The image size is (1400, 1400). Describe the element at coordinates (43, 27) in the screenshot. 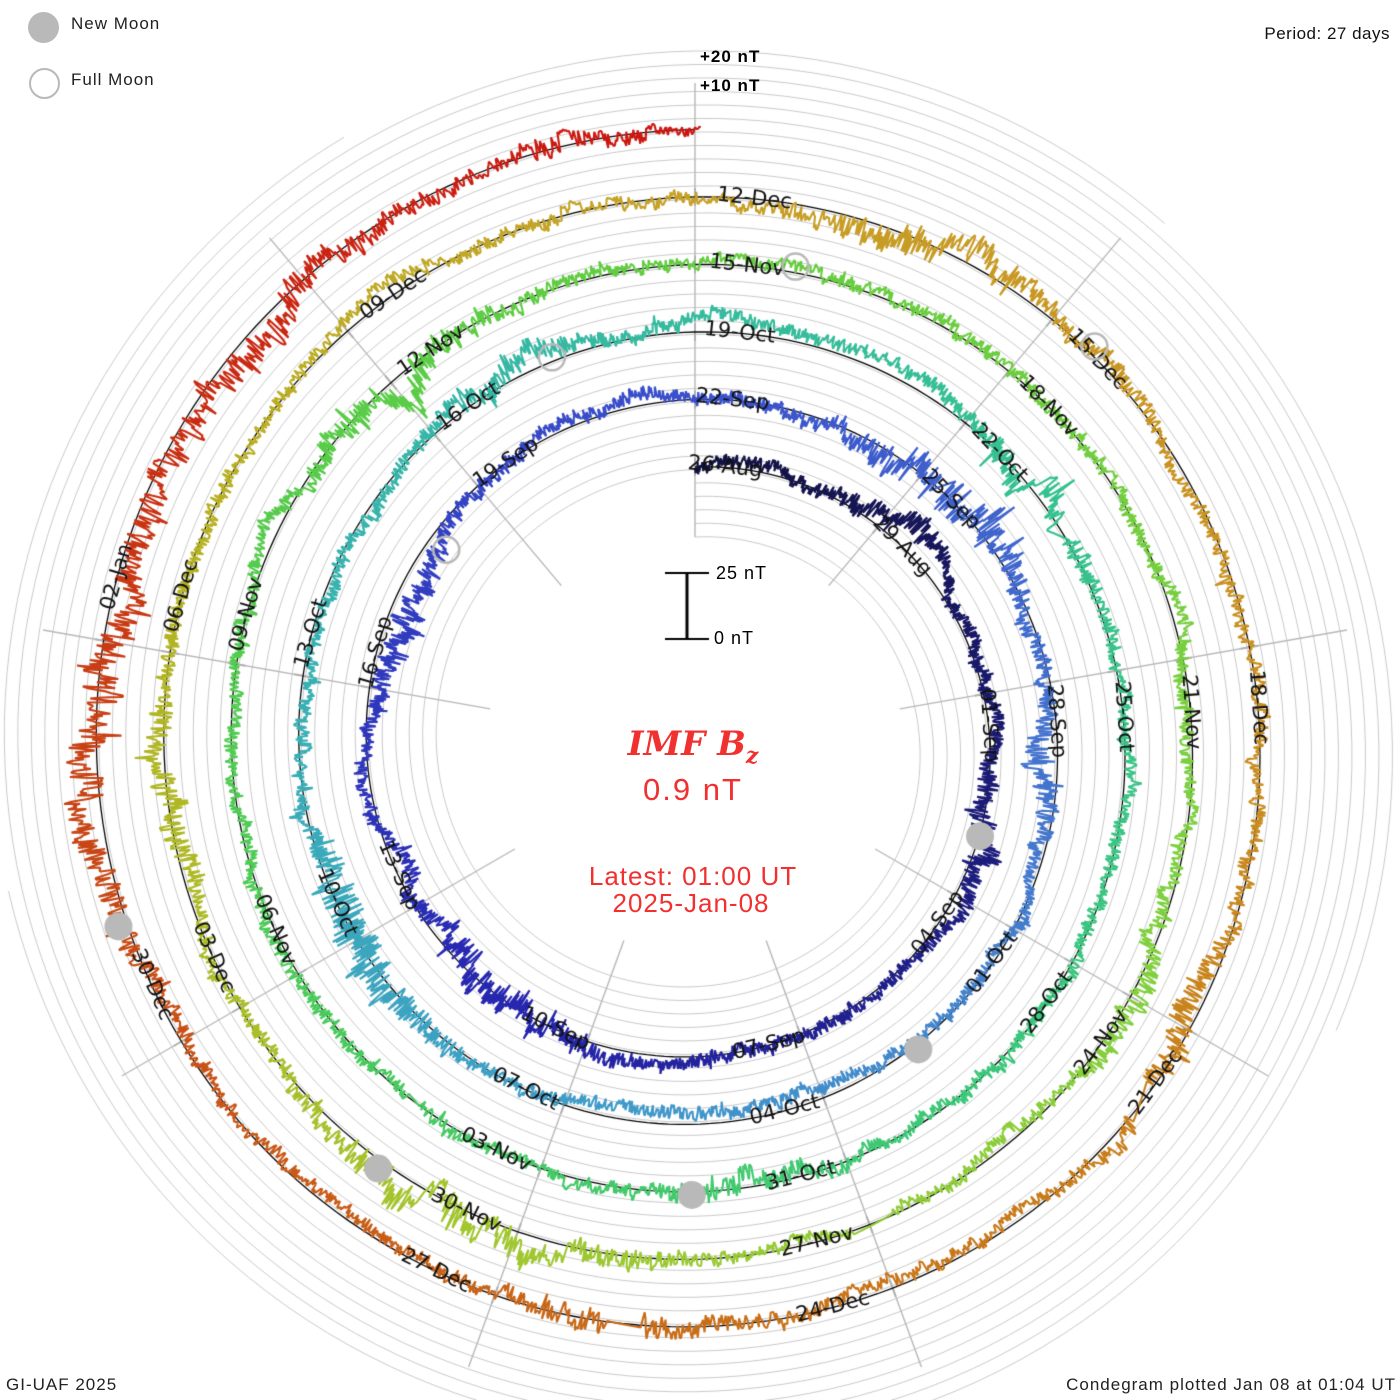

I see `new-moon-icon` at that location.